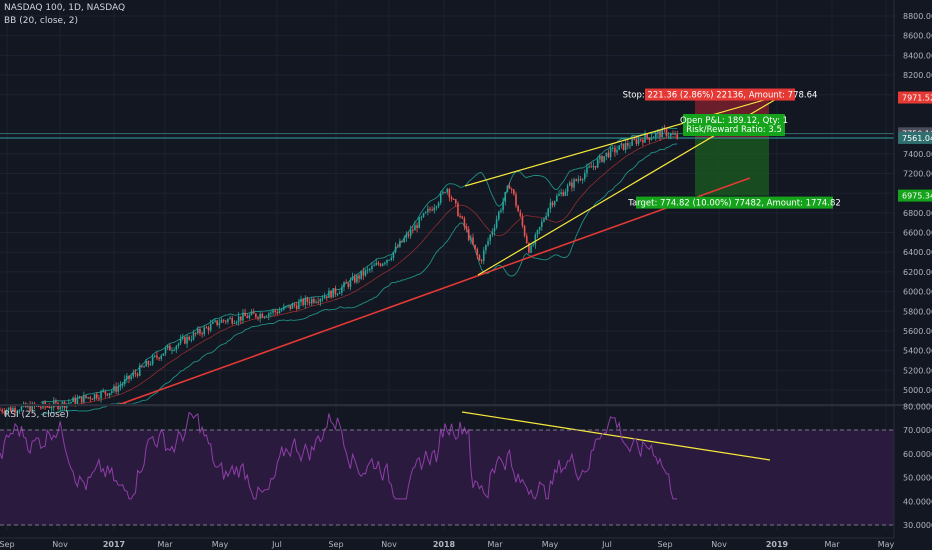 The width and height of the screenshot is (932, 550). Describe the element at coordinates (917, 138) in the screenshot. I see `price-badge-label: 7561.04` at that location.